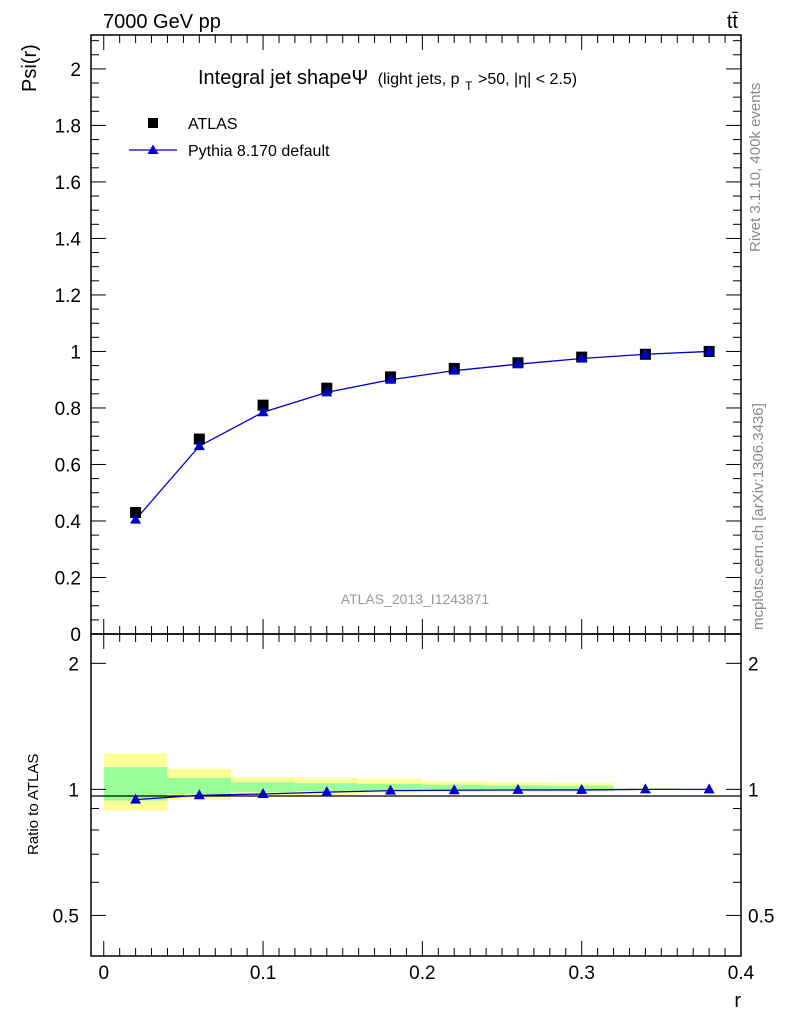 The image size is (786, 1024). I want to click on rivet-label: Rivet 3.1.10, 400k events, so click(755, 167).